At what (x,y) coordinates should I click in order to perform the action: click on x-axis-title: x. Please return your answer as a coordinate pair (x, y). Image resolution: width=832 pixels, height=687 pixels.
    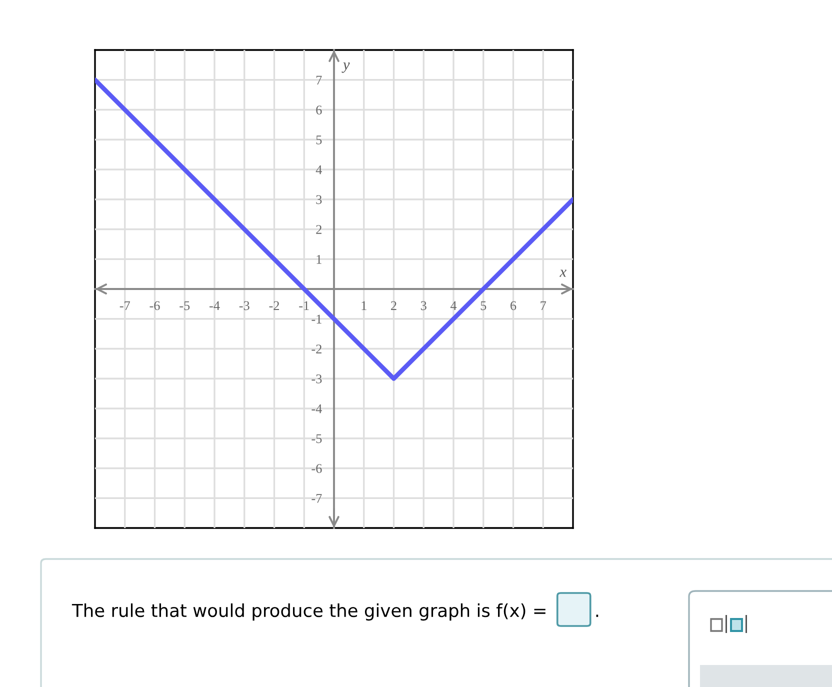
    Looking at the image, I should click on (563, 273).